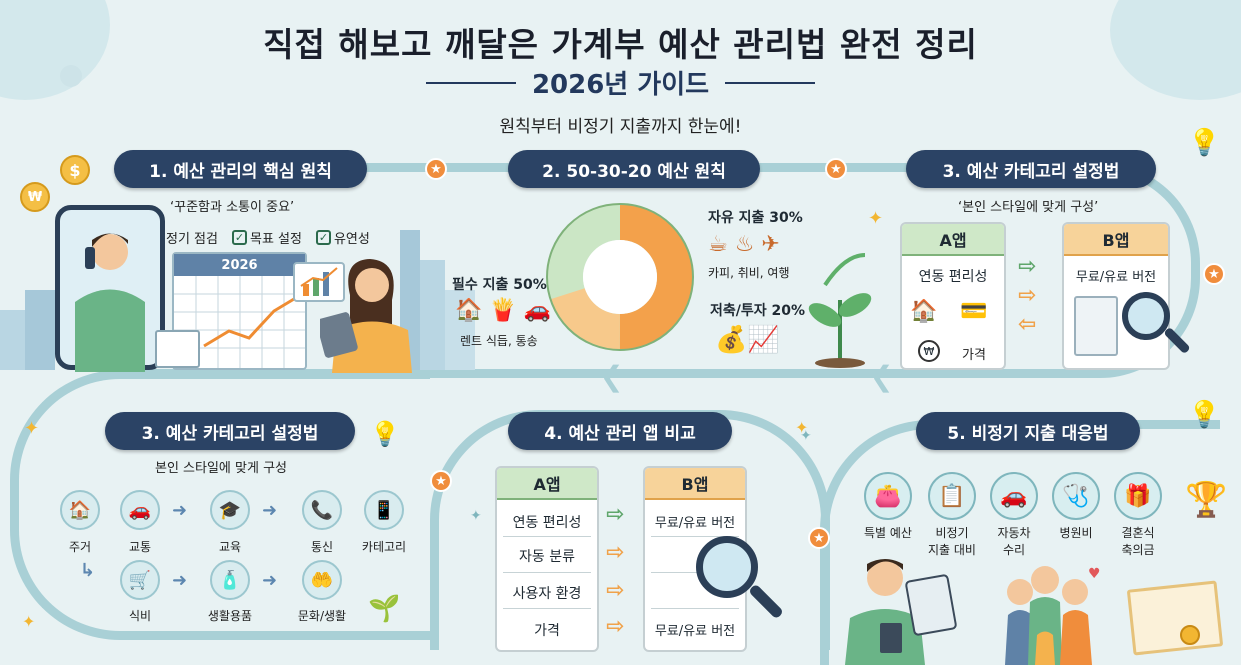  I want to click on calendar-header: 2026, so click(239, 265).